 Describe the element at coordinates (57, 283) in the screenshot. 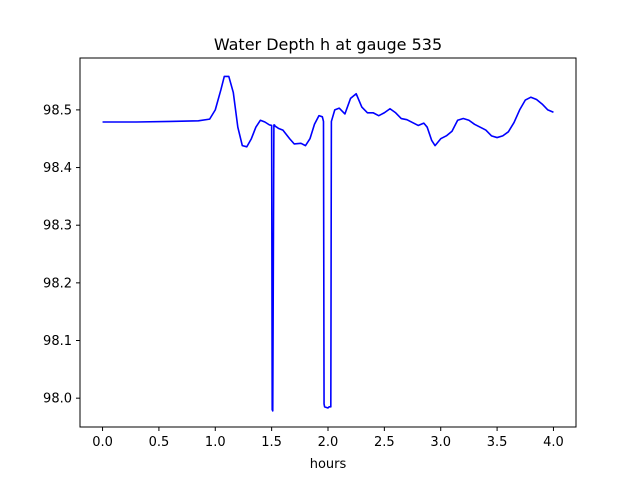

I see `y-tick-label: 98.2` at that location.